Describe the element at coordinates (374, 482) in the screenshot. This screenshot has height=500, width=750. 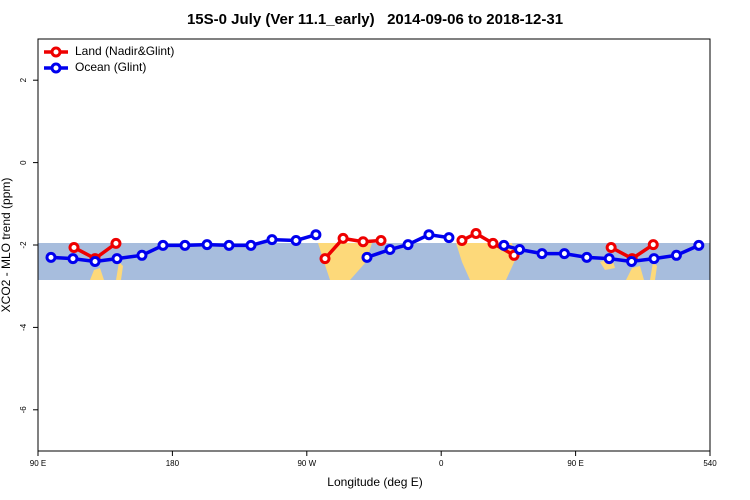
I see `x-axis-label: Longitude (deg E)` at that location.